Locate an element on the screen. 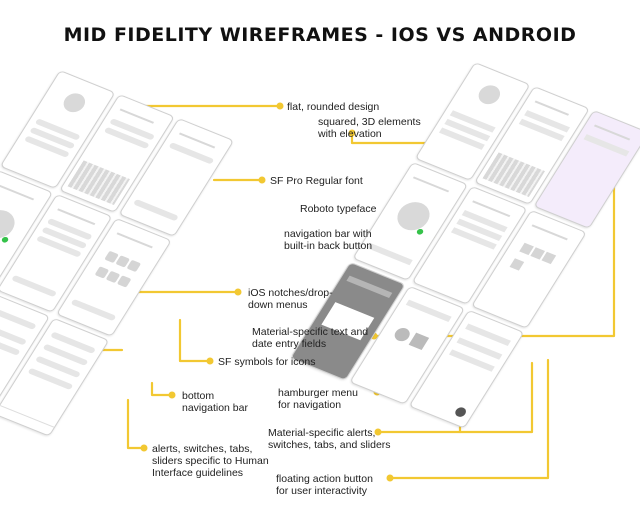 The width and height of the screenshot is (640, 532). dot-sfsymbols is located at coordinates (210, 361).